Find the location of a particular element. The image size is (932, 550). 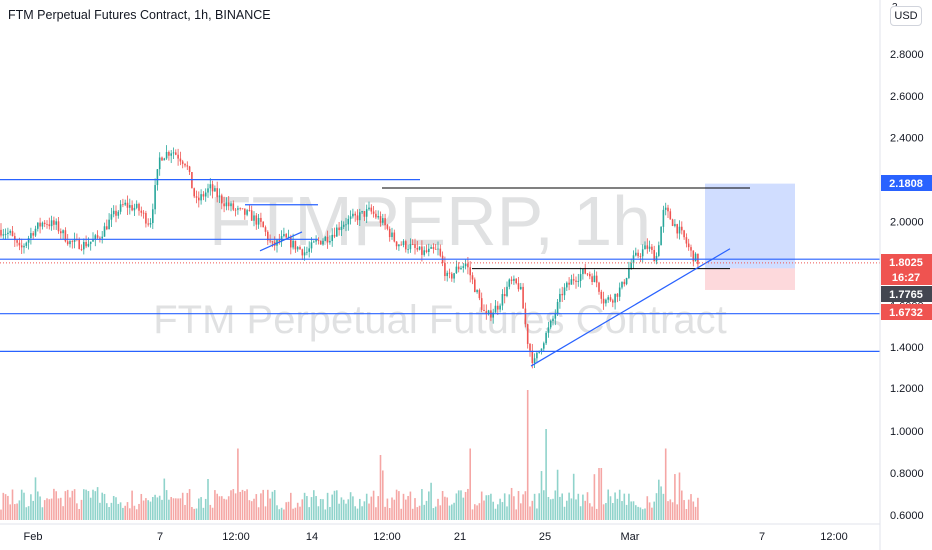

price-tick-label: 2.4000 is located at coordinates (907, 139).